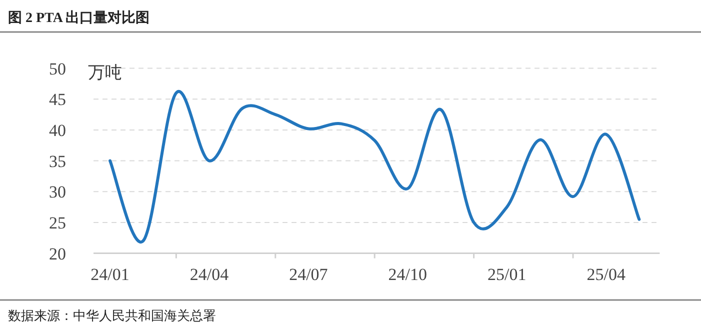  What do you see at coordinates (57, 222) in the screenshot?
I see `y-tick-label: 25` at bounding box center [57, 222].